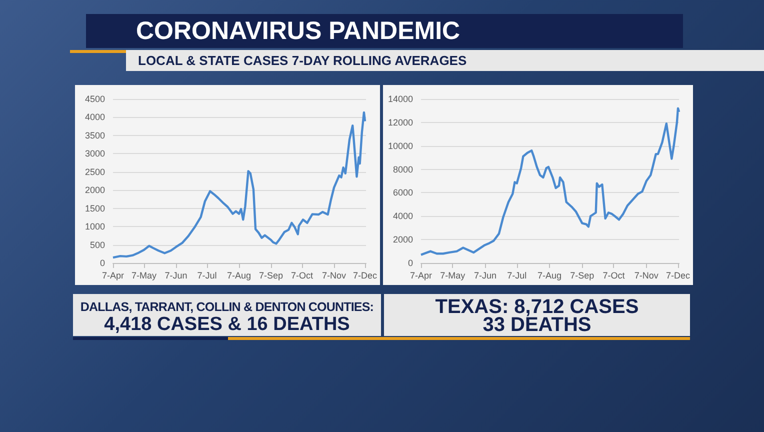 This screenshot has height=432, width=764. I want to click on y-tick-label: 3500, so click(94, 135).